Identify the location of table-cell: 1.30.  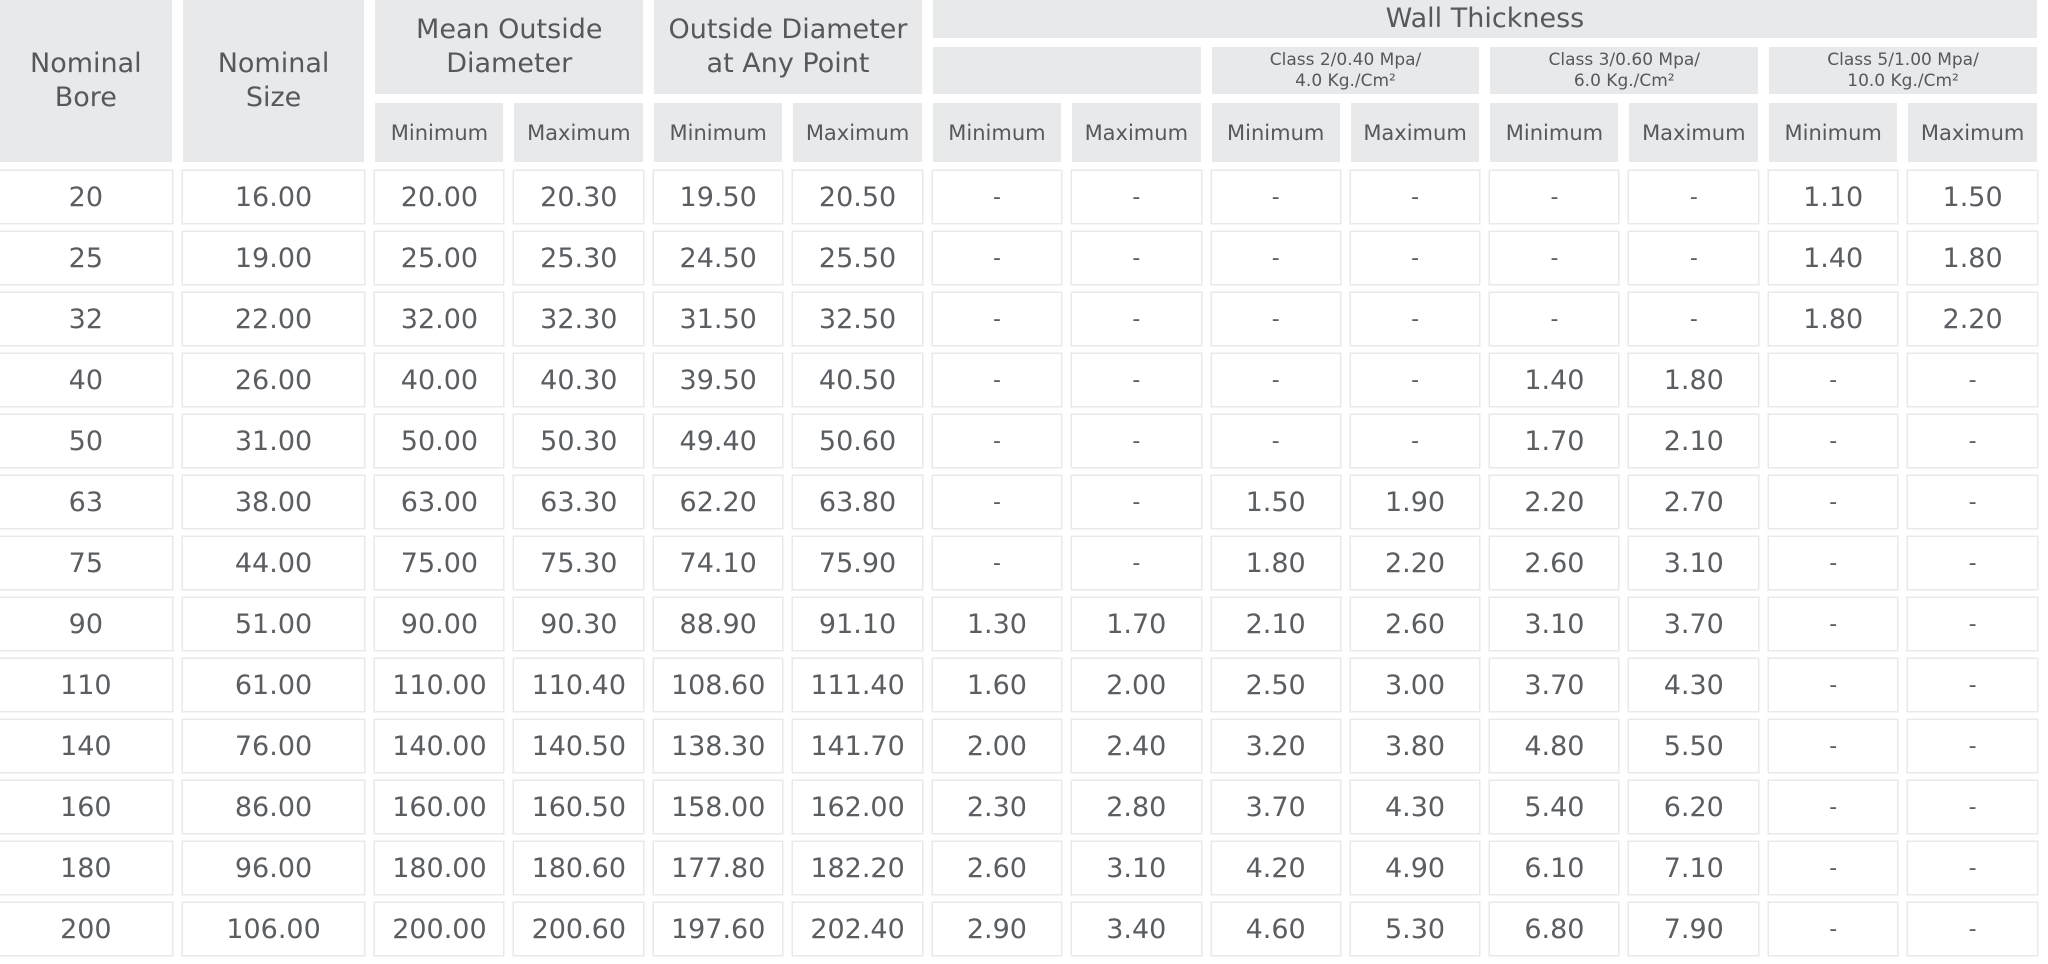
(996, 624).